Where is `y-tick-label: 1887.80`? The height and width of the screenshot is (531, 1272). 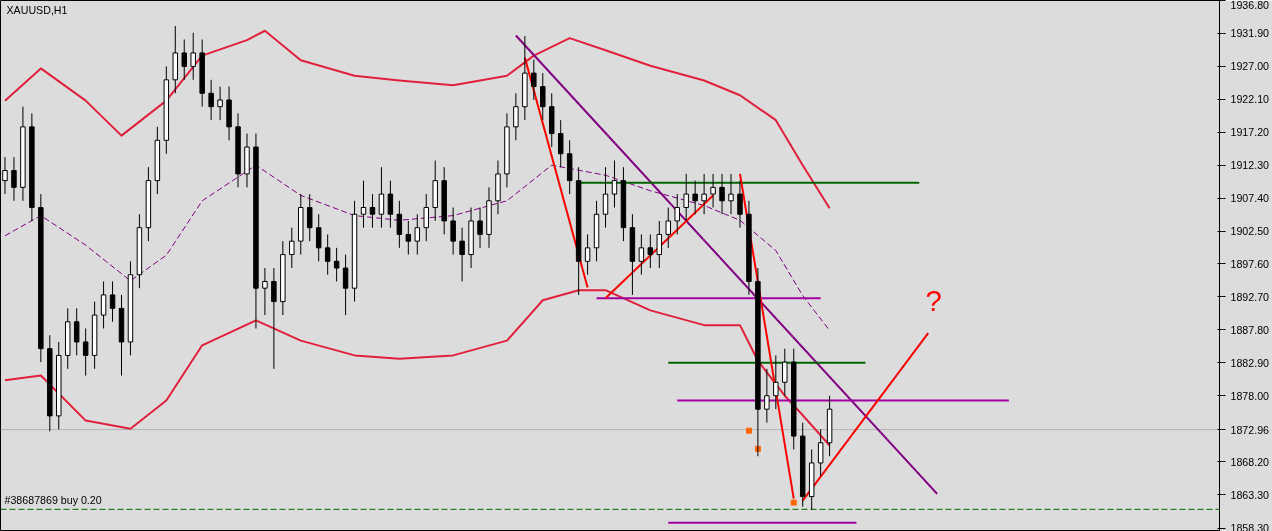
y-tick-label: 1887.80 is located at coordinates (1250, 329).